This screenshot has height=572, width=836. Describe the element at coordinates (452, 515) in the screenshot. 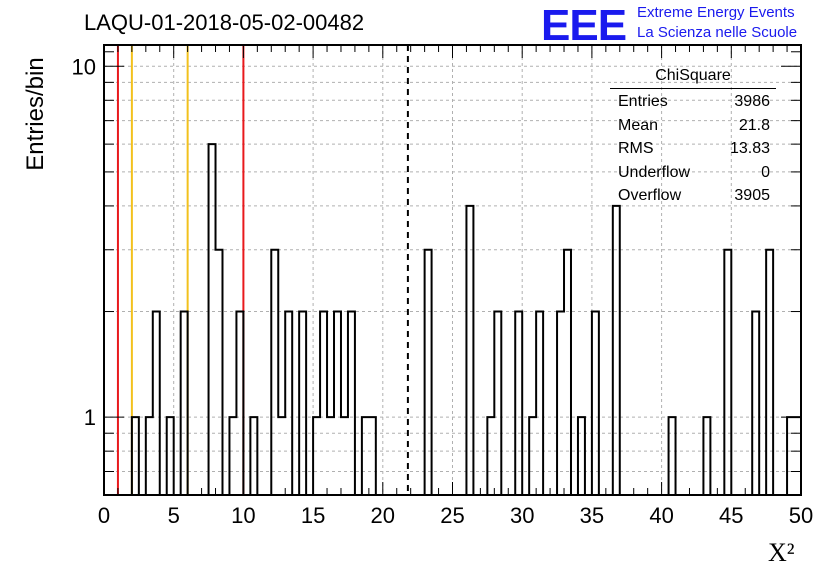

I see `x-tick-label: 25` at that location.